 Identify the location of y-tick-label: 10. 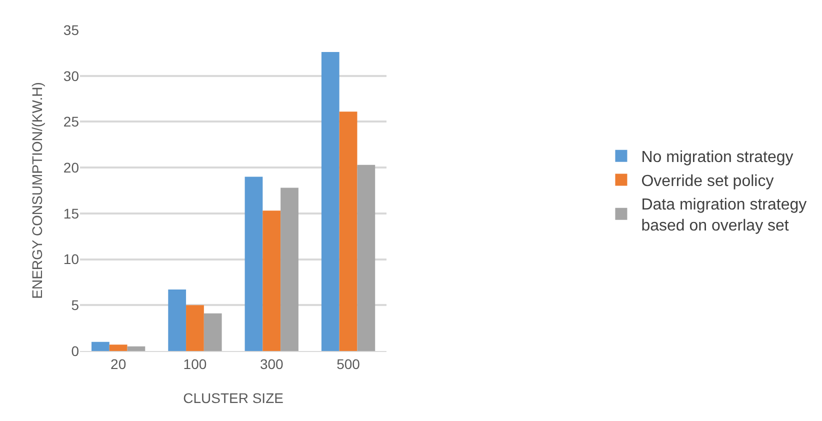
(71, 259).